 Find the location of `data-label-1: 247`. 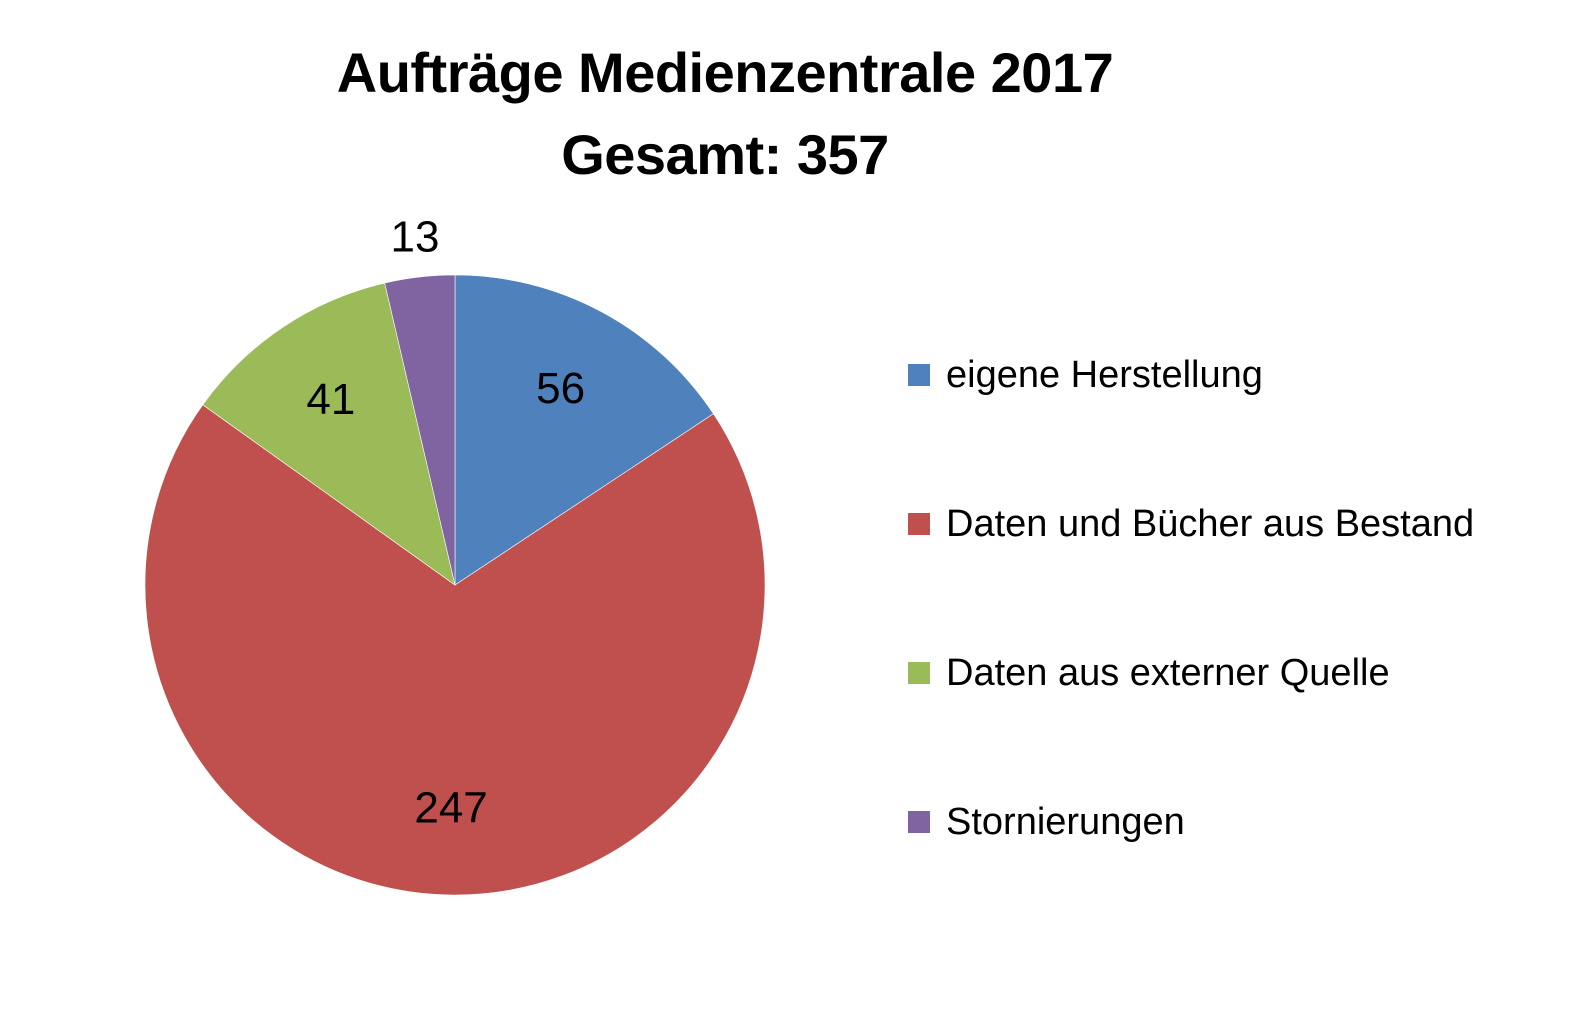

data-label-1: 247 is located at coordinates (450, 808).